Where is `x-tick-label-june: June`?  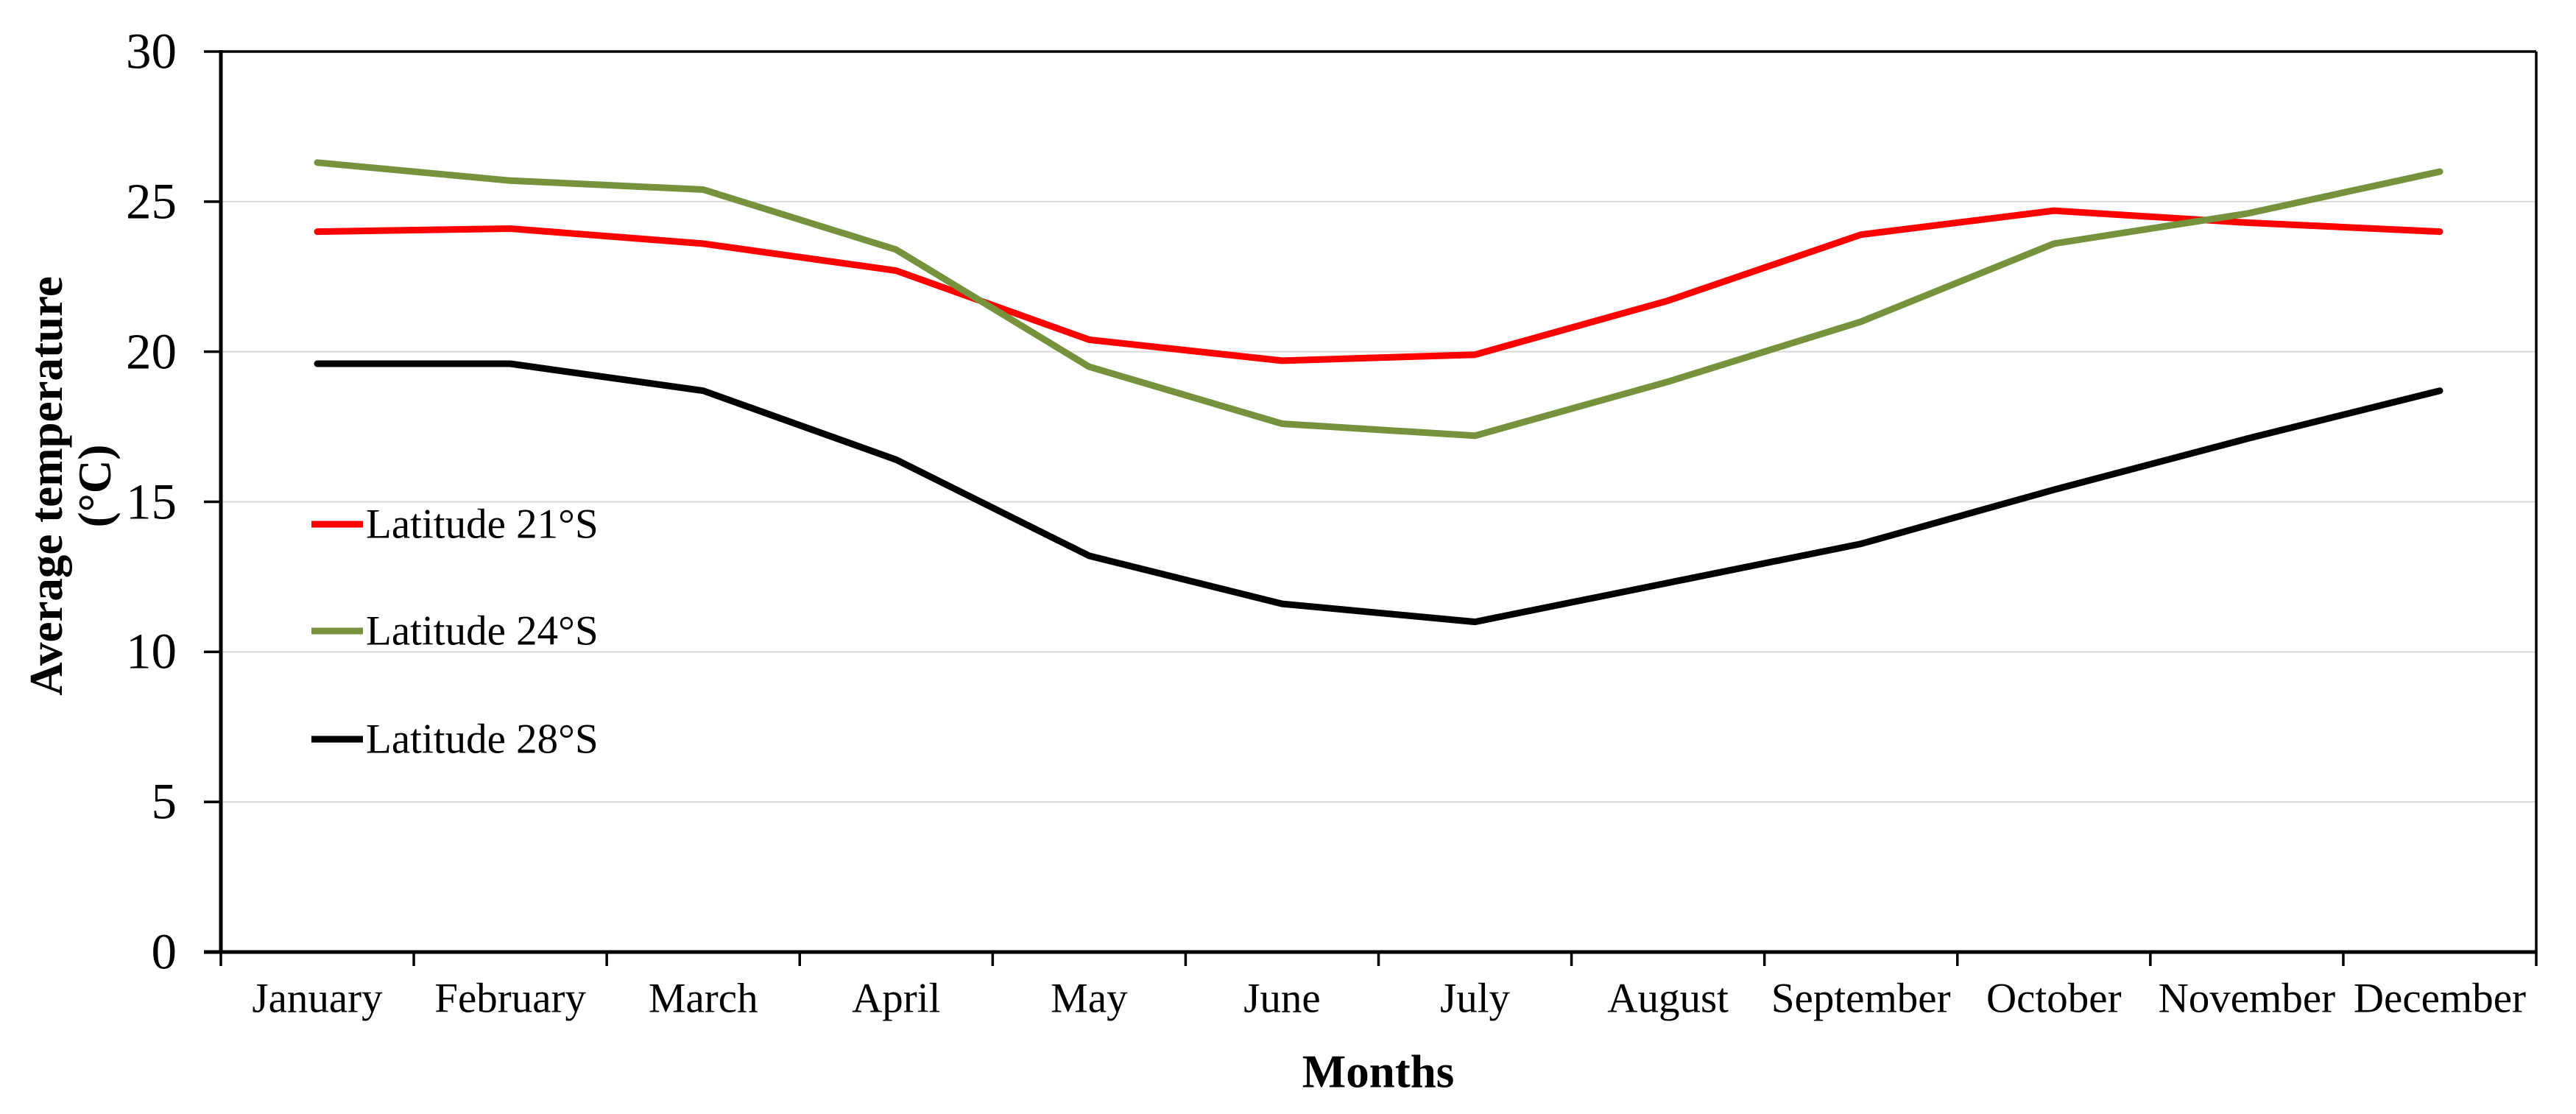
x-tick-label-june: June is located at coordinates (1282, 998).